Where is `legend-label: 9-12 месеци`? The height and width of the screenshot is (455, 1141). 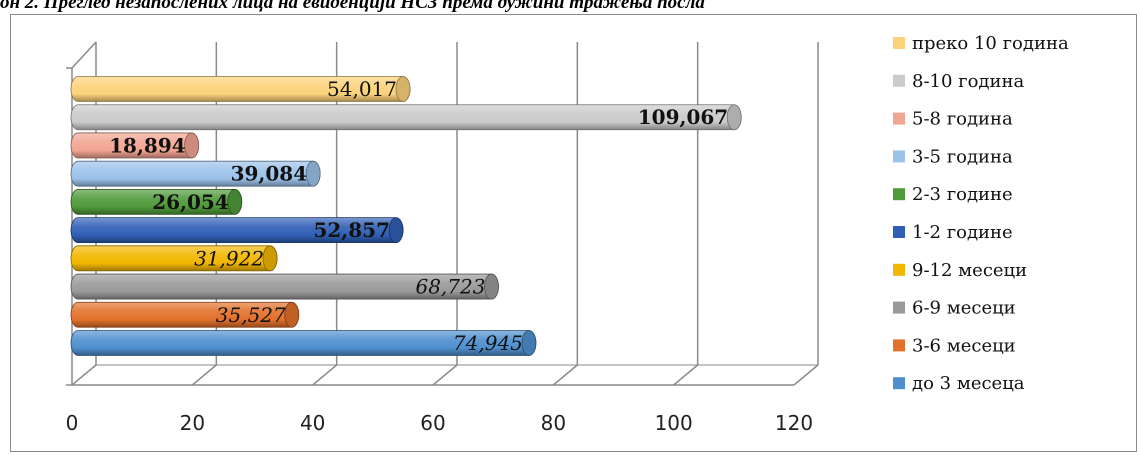
legend-label: 9-12 месеци is located at coordinates (969, 270).